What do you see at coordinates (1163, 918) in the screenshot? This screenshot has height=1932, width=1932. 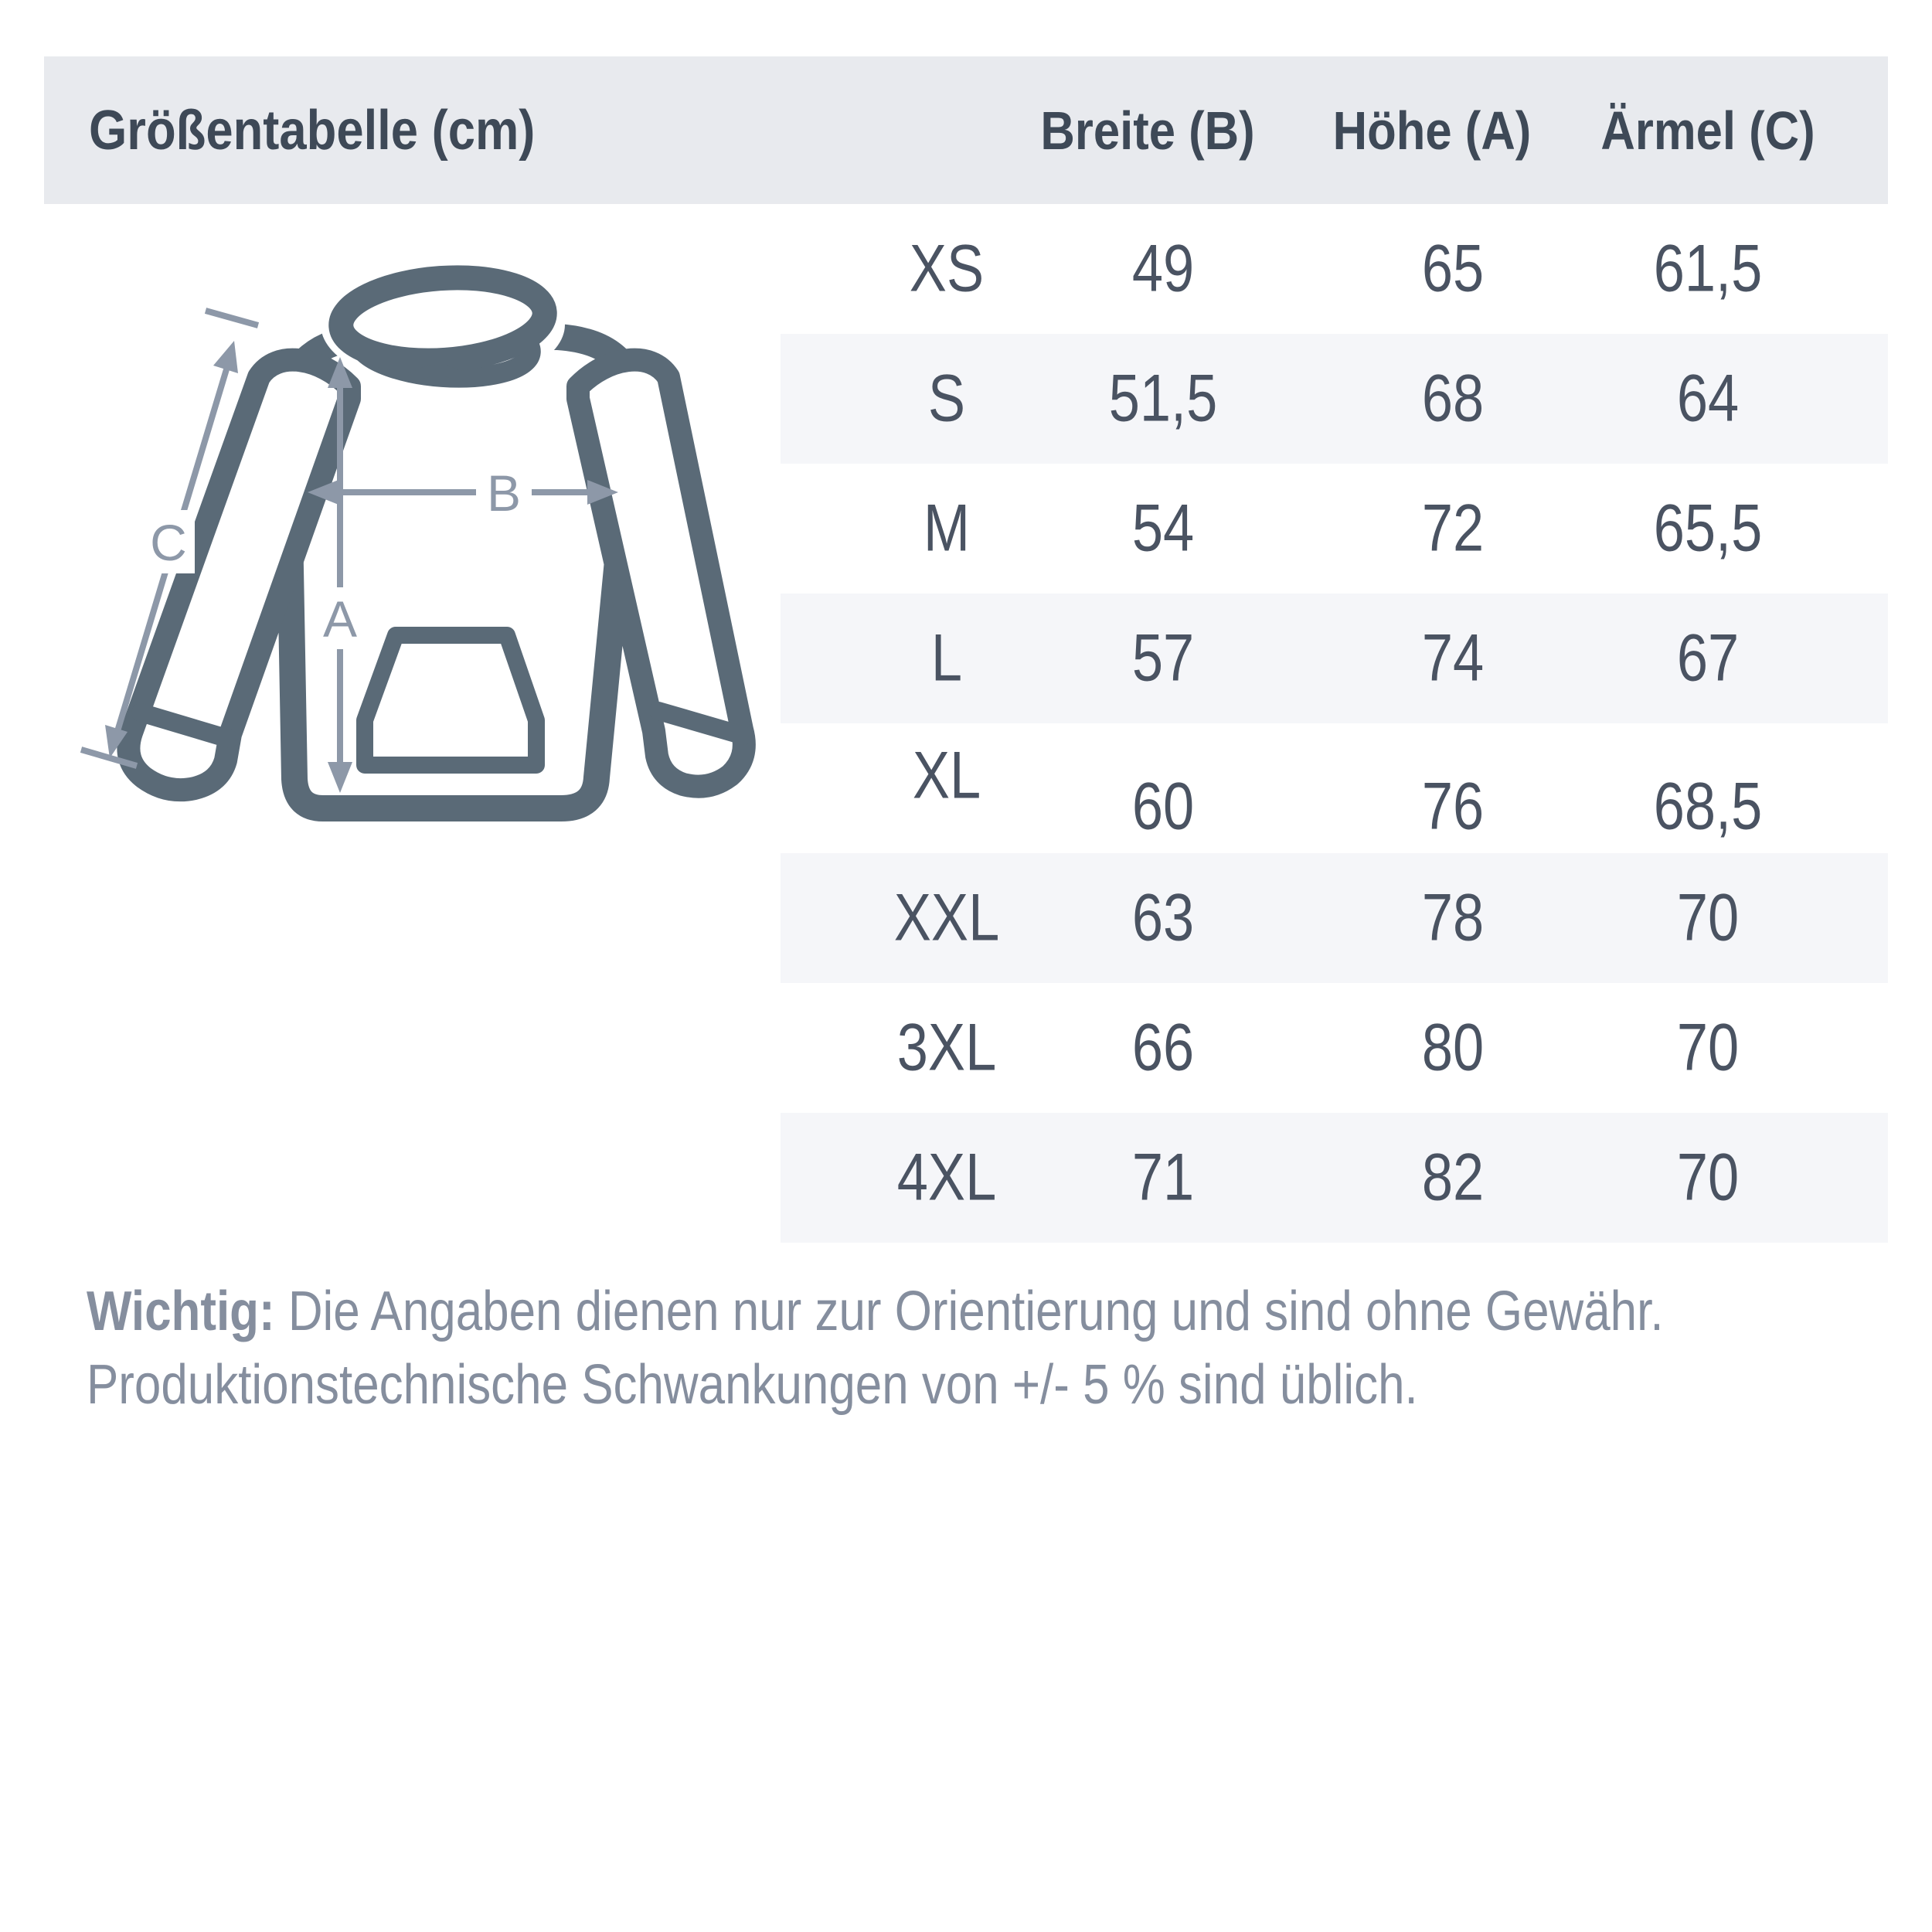 I see `breite-value: 63` at bounding box center [1163, 918].